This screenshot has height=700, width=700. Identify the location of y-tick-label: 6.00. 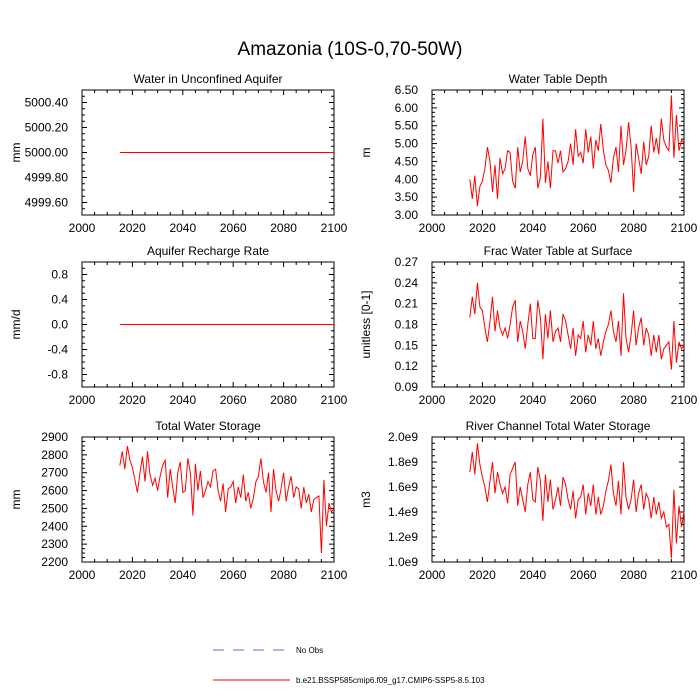
(407, 108).